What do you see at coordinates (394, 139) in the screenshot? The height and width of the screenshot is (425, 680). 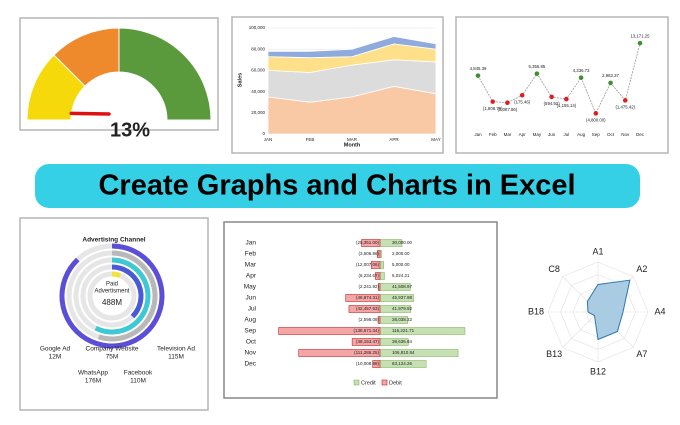 I see `x-tick-label: APR` at bounding box center [394, 139].